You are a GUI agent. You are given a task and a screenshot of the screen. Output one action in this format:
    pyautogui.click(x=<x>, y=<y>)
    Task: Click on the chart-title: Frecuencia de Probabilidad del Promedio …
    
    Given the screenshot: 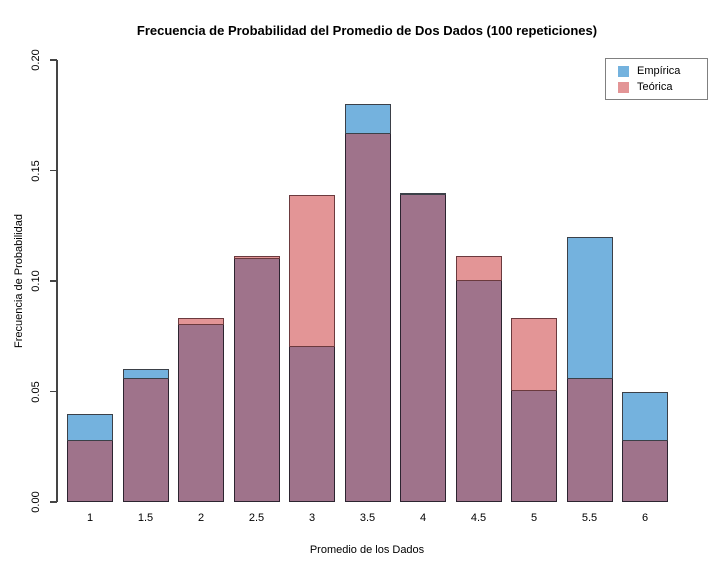 What is the action you would take?
    pyautogui.click(x=367, y=30)
    